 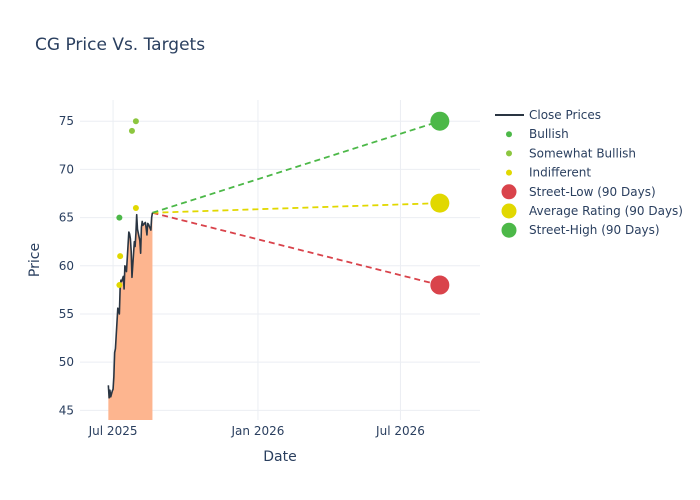 I want to click on close-price-line, so click(x=130, y=305).